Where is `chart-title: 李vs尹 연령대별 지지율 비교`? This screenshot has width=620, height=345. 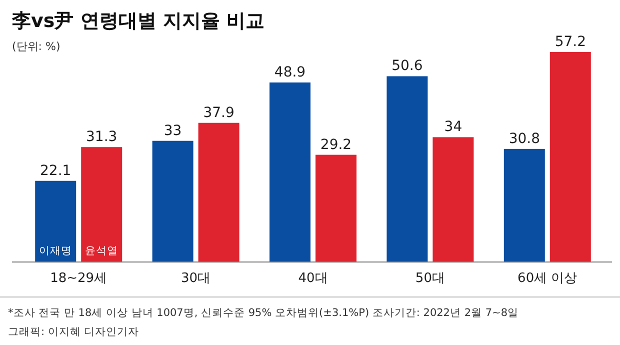
chart-title: 李vs尹 연령대별 지지율 비교 is located at coordinates (138, 21).